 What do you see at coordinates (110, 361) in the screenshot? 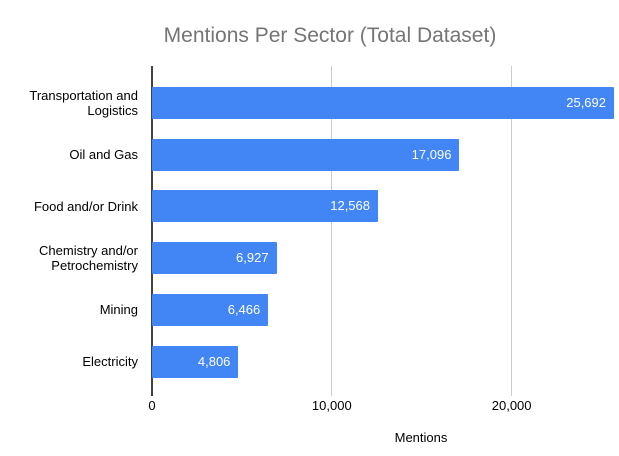
I see `category-label: Electricity` at bounding box center [110, 361].